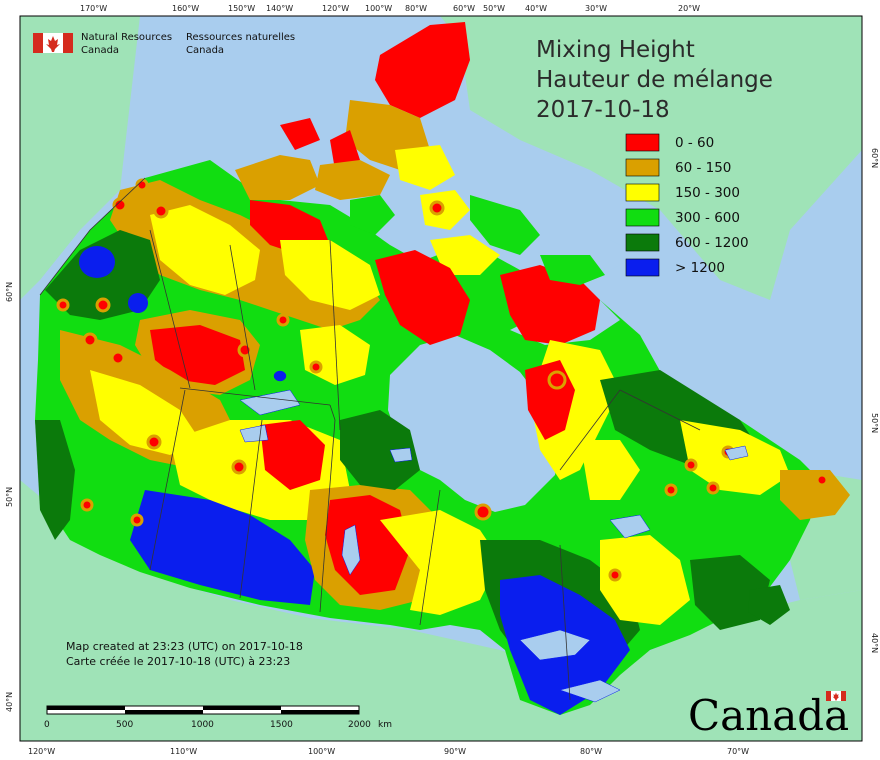  Describe the element at coordinates (218, 717) in the screenshot. I see `scale-bar: 0 500 1000 1500 2000 km` at that location.